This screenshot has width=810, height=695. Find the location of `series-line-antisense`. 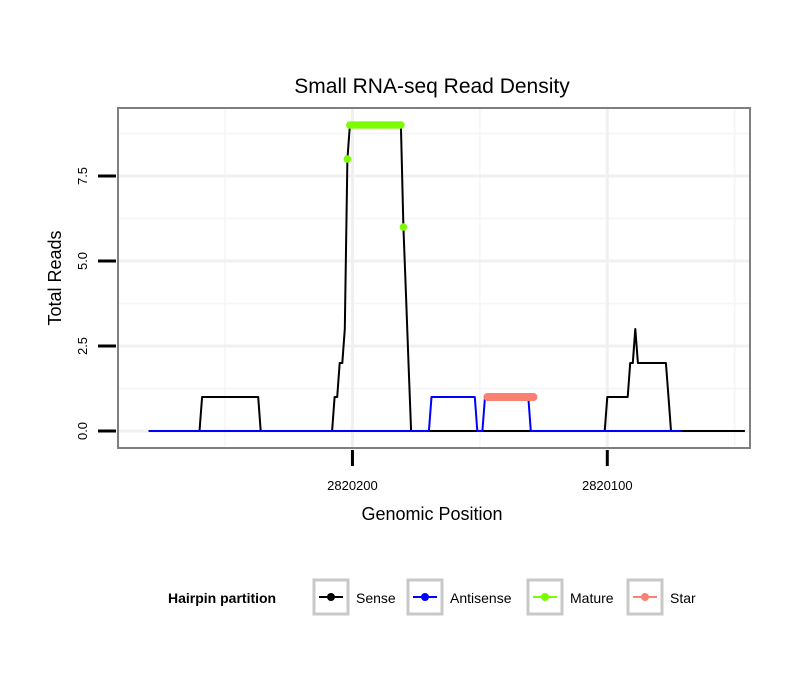

series-line-antisense is located at coordinates (415, 414).